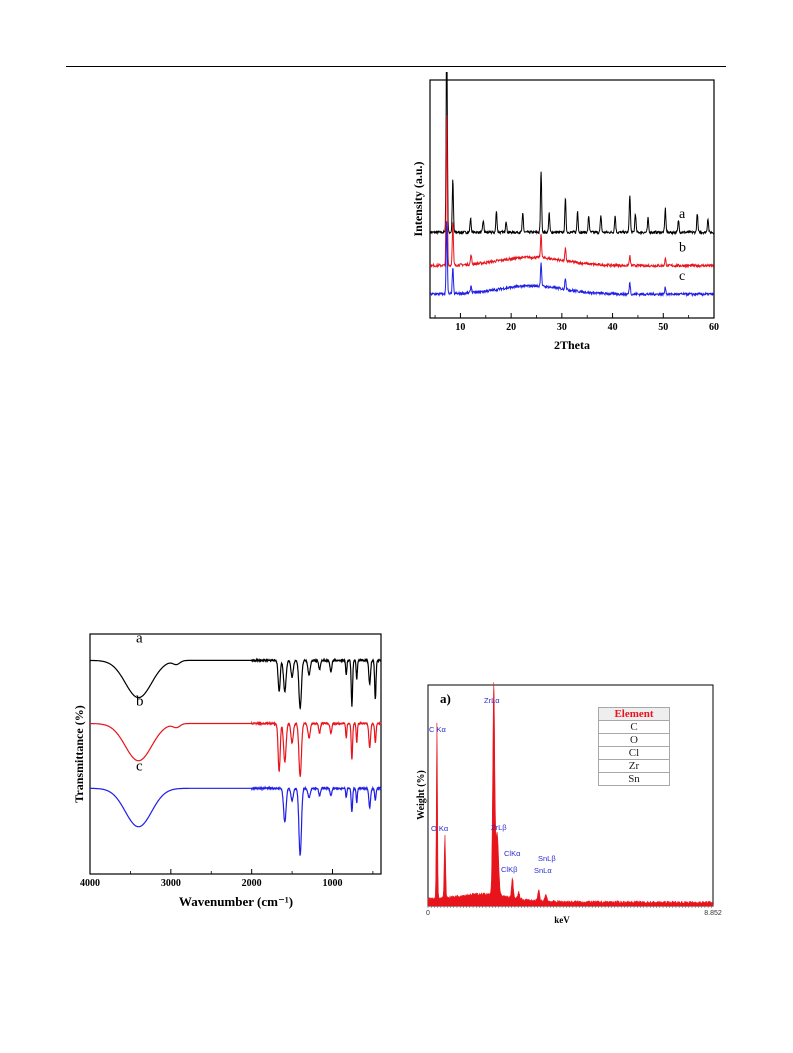 The height and width of the screenshot is (1053, 793). What do you see at coordinates (572, 345) in the screenshot?
I see `xrd-x-axis-label: 2Theta` at bounding box center [572, 345].